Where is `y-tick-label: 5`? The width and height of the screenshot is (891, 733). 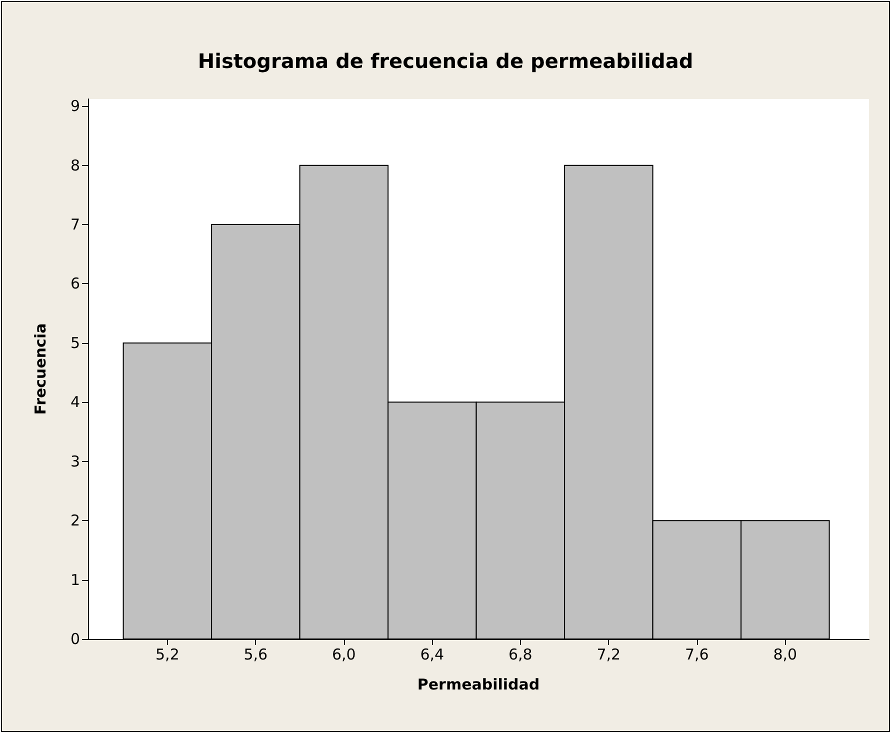 y-tick-label: 5 is located at coordinates (75, 343).